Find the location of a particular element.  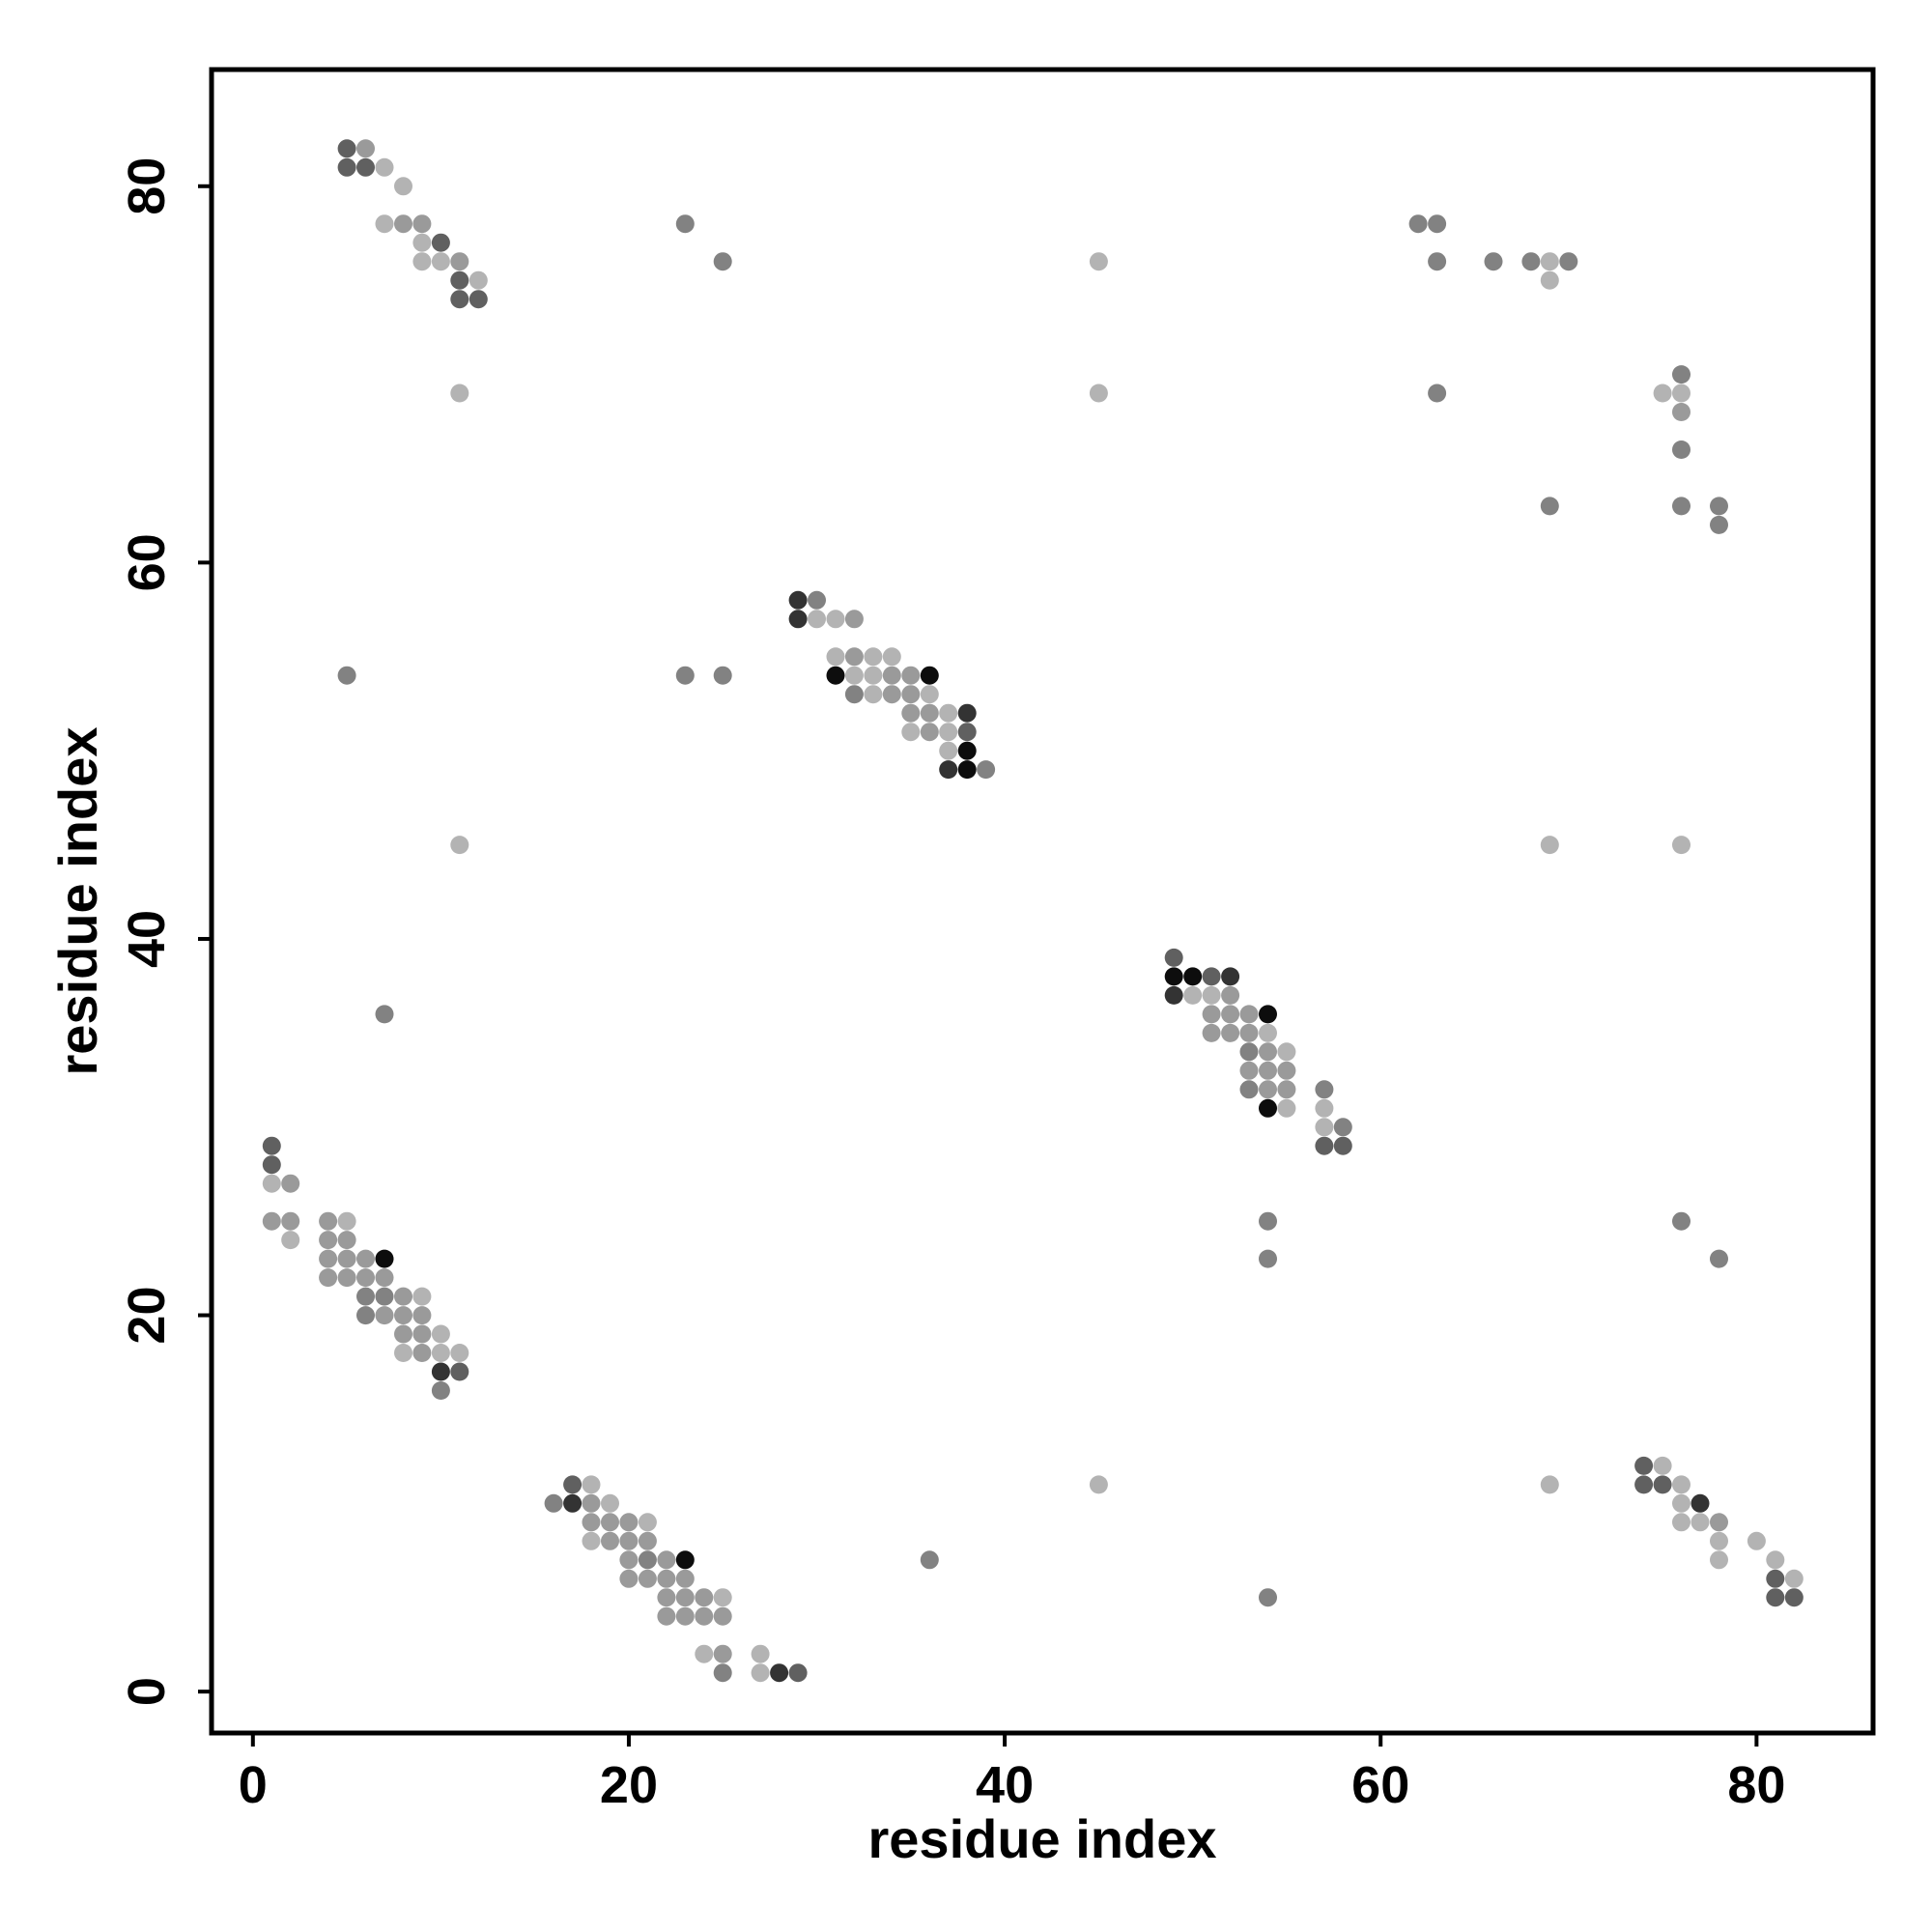

y-tick-label: 0 is located at coordinates (147, 1691).